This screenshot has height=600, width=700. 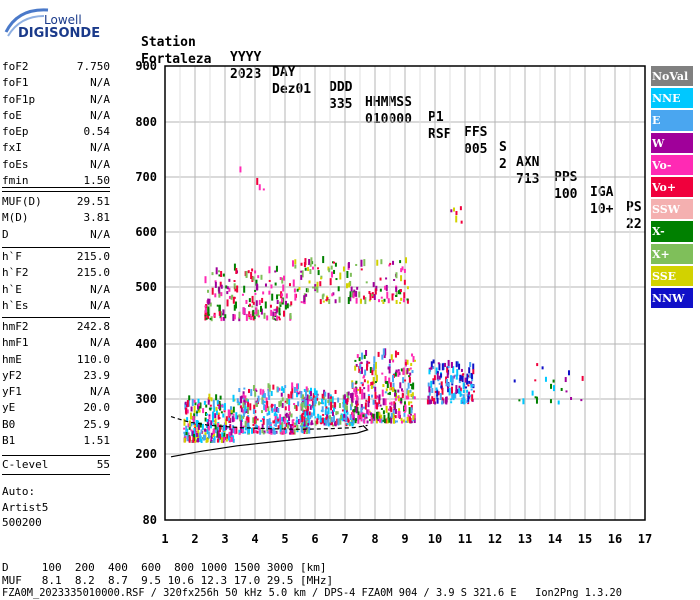 What do you see at coordinates (388, 102) in the screenshot?
I see `header-label-time: HHMMSS` at bounding box center [388, 102].